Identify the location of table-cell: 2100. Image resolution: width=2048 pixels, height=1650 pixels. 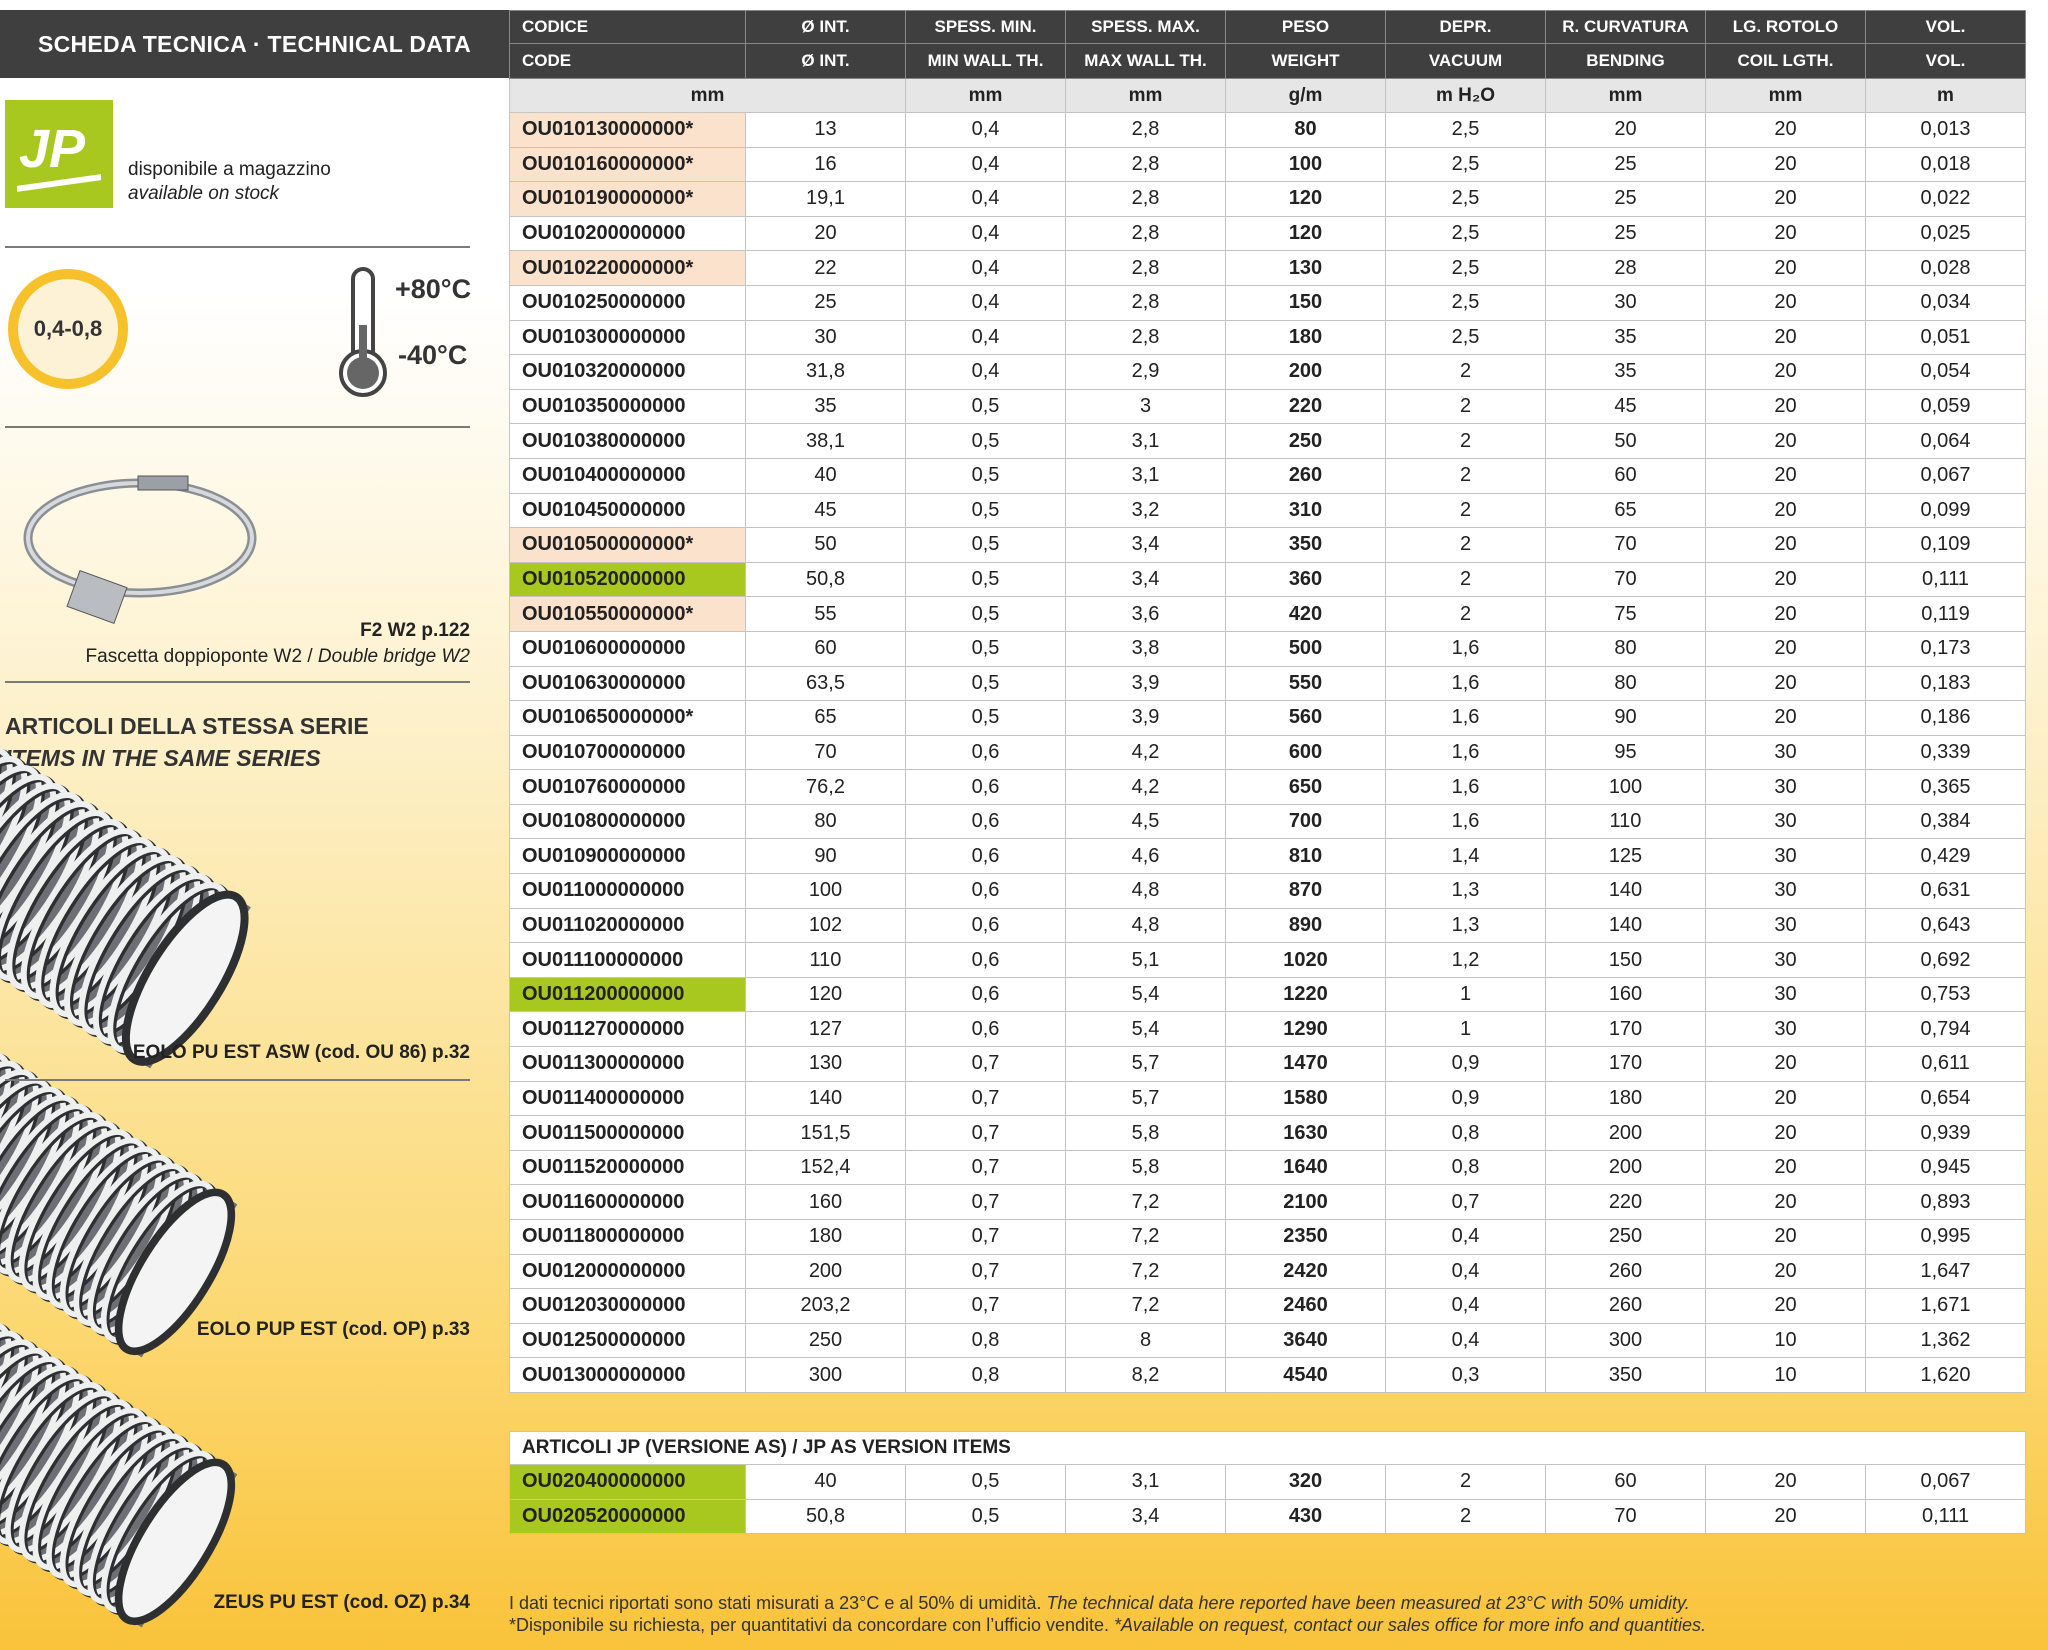
(1305, 1202).